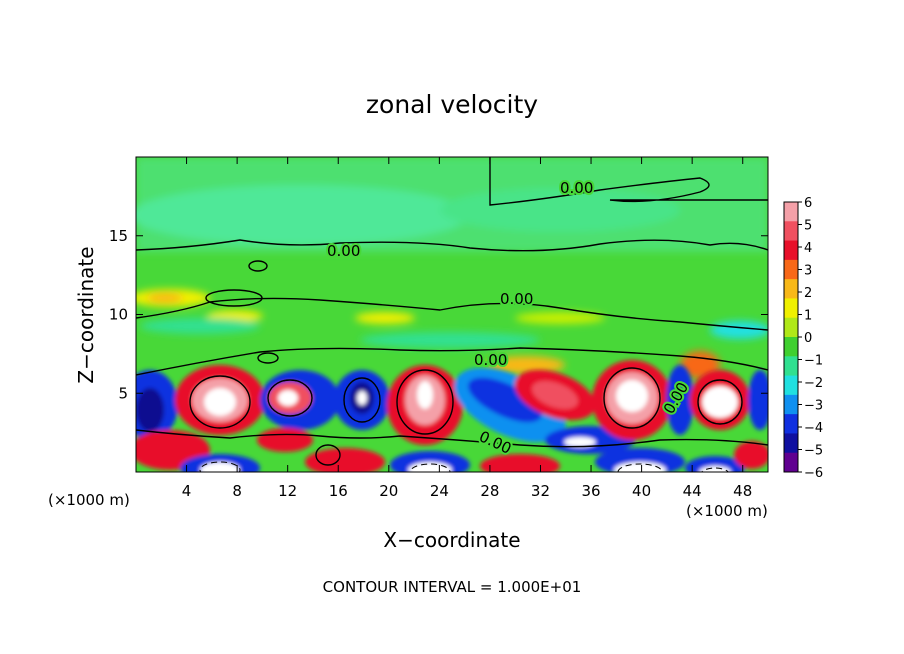 The width and height of the screenshot is (904, 654). Describe the element at coordinates (452, 587) in the screenshot. I see `contour-interval-note: CONTOUR INTERVAL = 1.000E+01` at that location.